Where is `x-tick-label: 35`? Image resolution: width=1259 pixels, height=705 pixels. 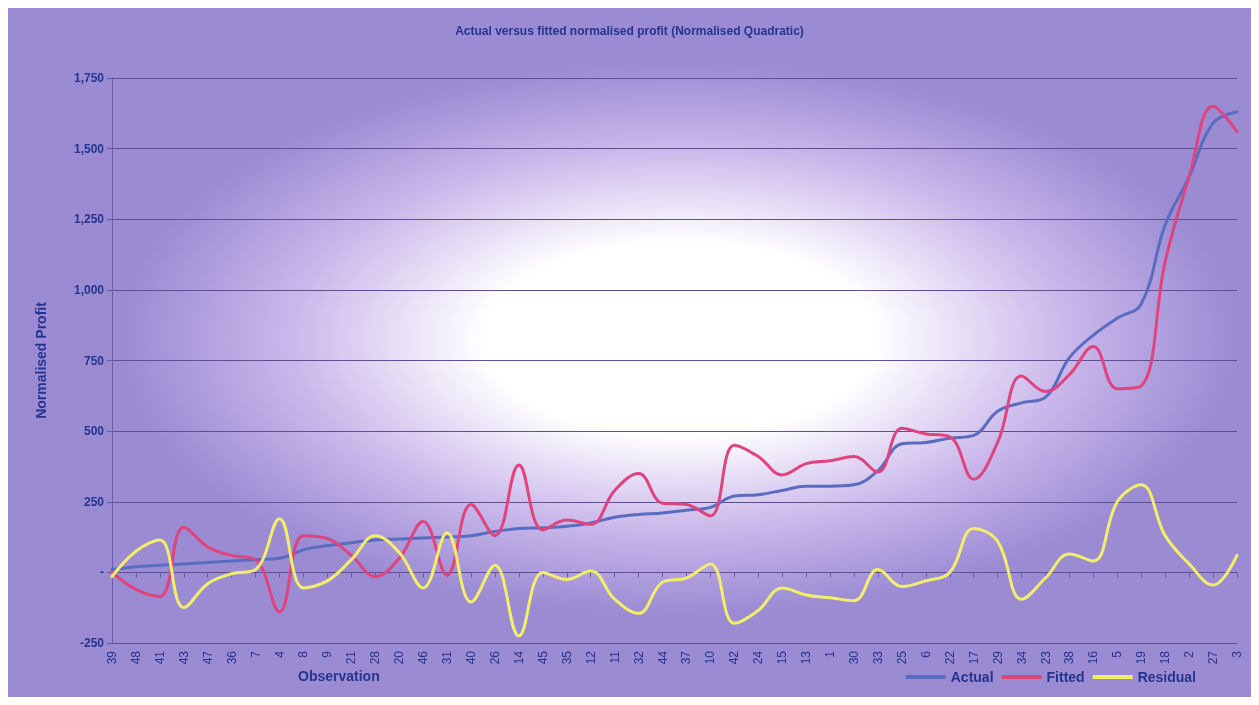 x-tick-label: 35 is located at coordinates (566, 657).